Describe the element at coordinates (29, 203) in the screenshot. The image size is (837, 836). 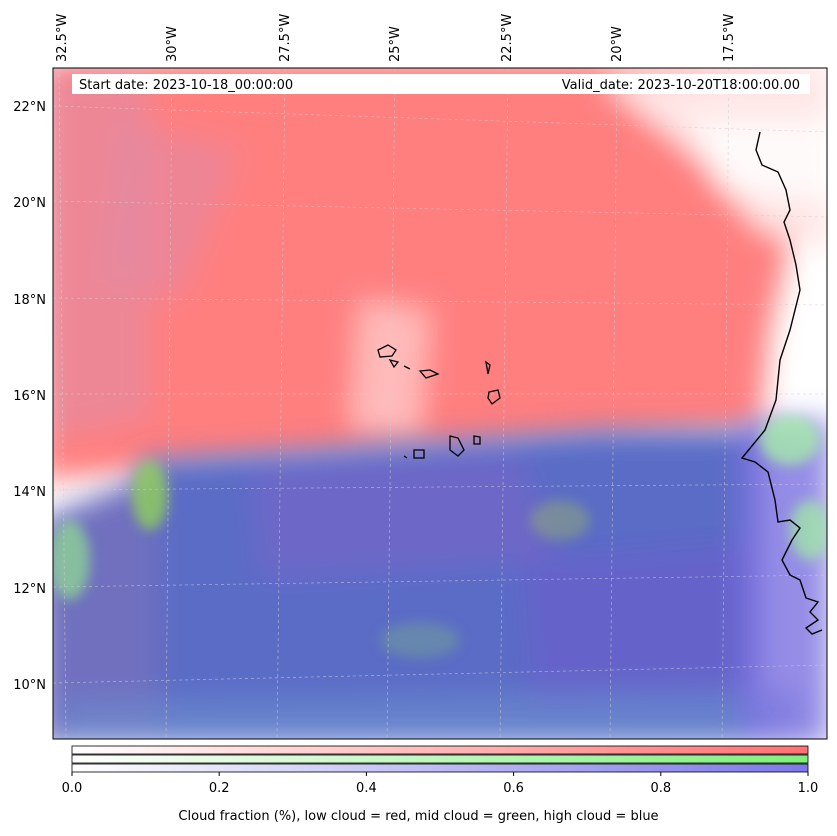
I see `latitude-tick-label: 20°N` at that location.